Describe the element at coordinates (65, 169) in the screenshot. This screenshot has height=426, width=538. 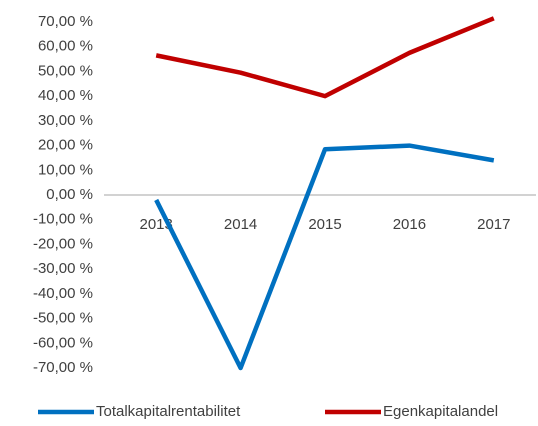
I see `y-tick-label: 10,00 %` at that location.